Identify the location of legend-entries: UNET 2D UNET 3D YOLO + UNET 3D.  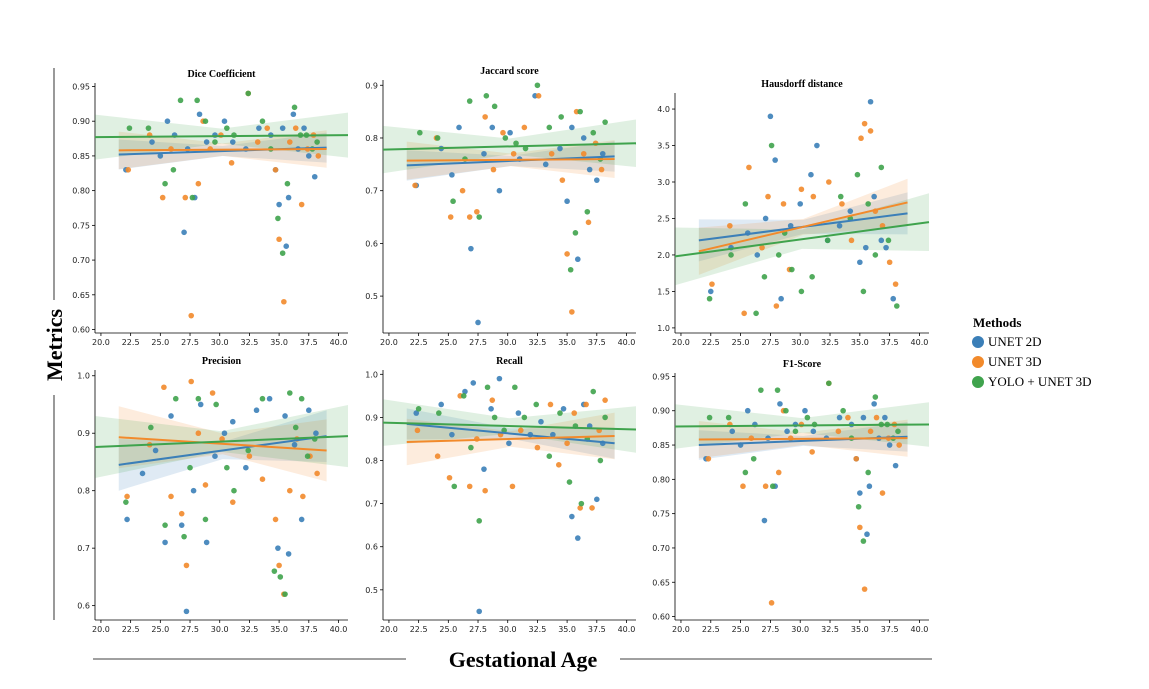
(1032, 361).